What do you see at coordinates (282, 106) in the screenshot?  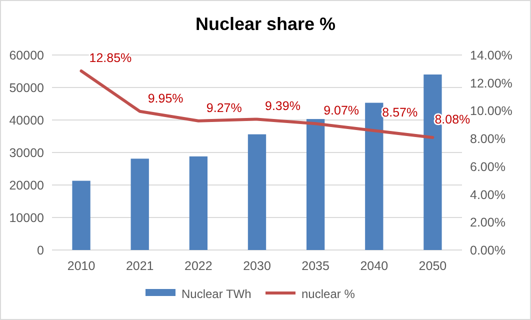 I see `data-label: 9.39%` at bounding box center [282, 106].